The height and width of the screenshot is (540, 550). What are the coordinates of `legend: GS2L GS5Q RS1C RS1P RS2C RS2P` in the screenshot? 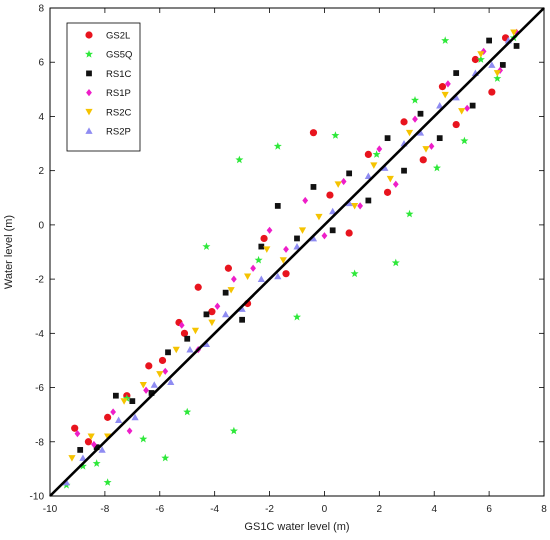 It's located at (103, 87).